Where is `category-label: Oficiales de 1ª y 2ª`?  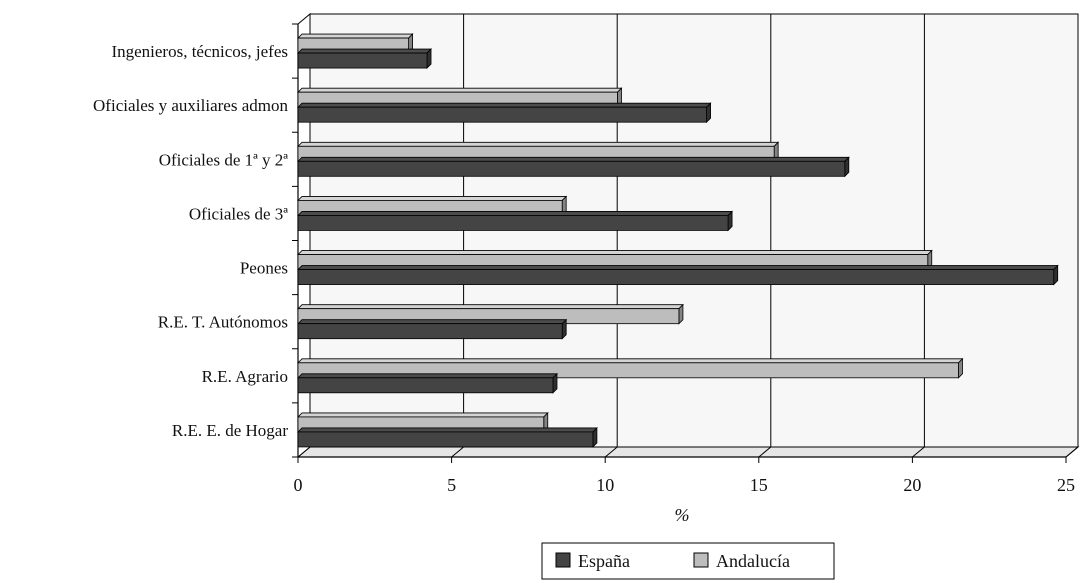
category-label: Oficiales de 1ª y 2ª is located at coordinates (224, 159).